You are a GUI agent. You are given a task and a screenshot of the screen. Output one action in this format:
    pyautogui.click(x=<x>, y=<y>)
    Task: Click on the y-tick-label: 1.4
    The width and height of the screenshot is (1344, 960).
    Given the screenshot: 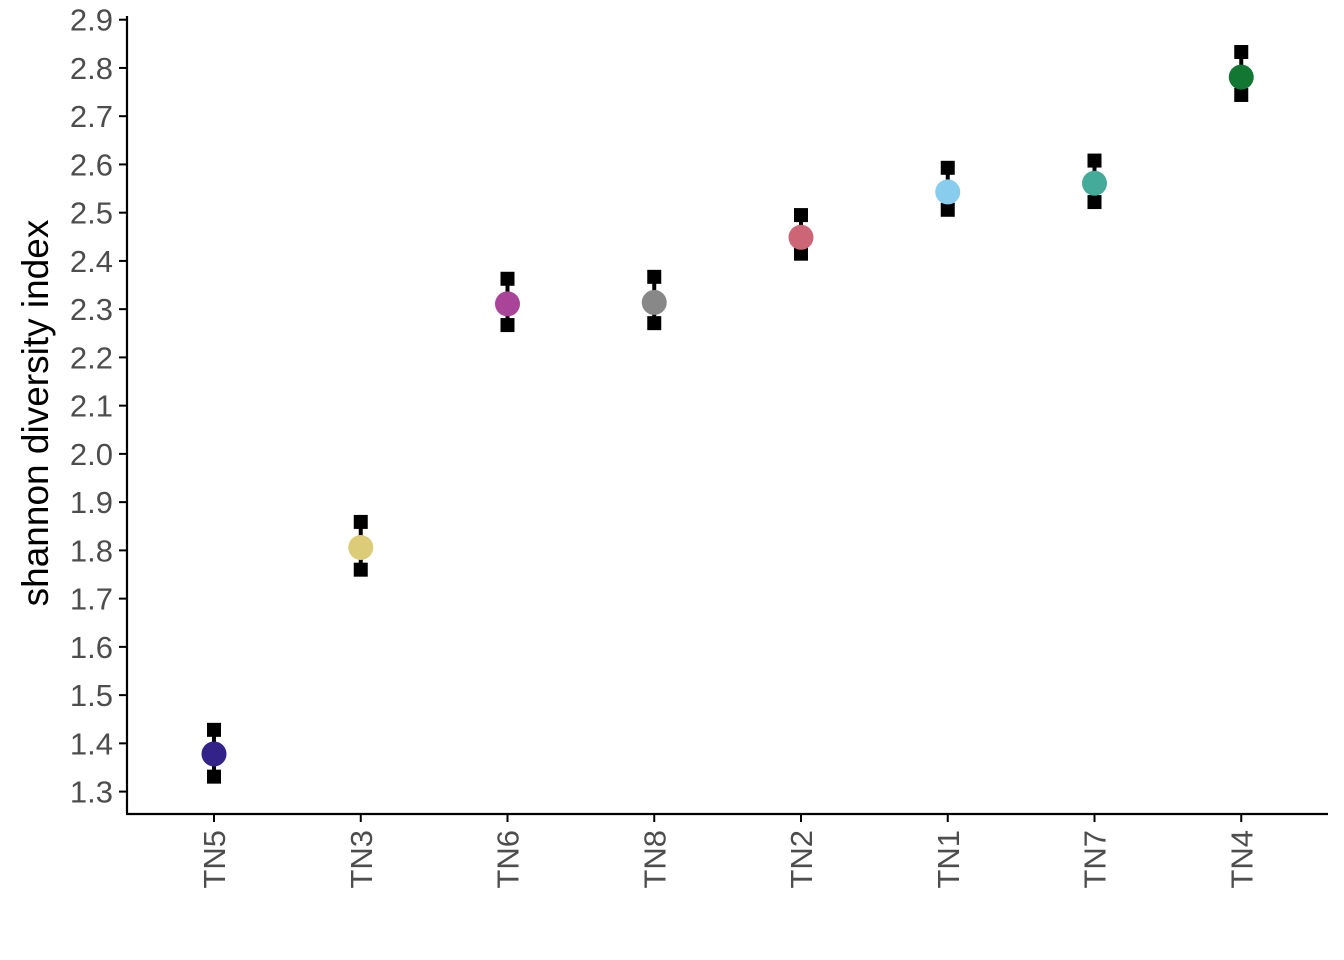 What is the action you would take?
    pyautogui.click(x=91, y=743)
    